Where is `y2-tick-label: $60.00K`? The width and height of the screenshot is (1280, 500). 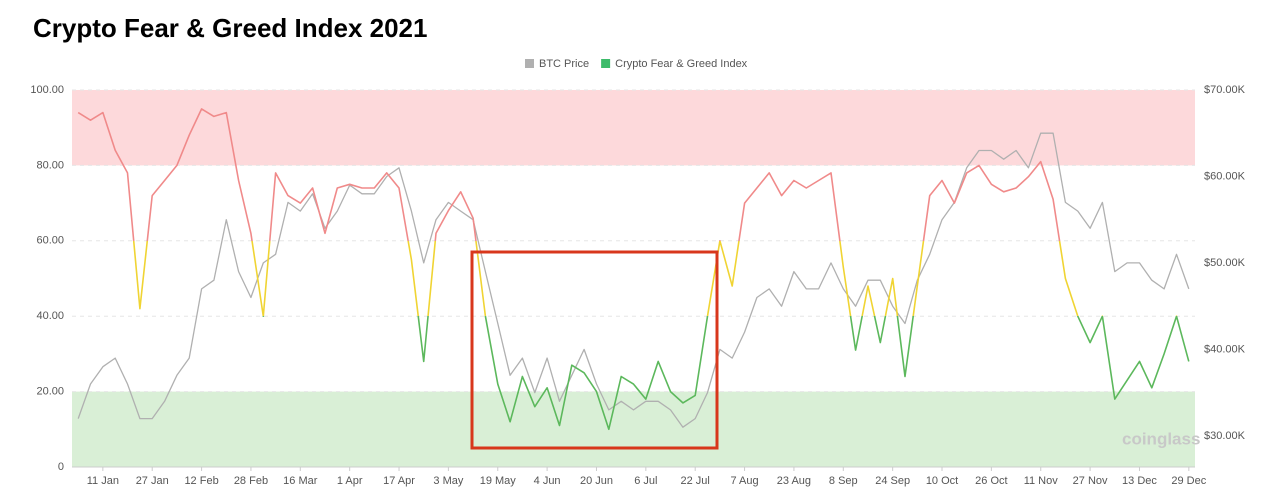
y2-tick-label: $60.00K is located at coordinates (1225, 176).